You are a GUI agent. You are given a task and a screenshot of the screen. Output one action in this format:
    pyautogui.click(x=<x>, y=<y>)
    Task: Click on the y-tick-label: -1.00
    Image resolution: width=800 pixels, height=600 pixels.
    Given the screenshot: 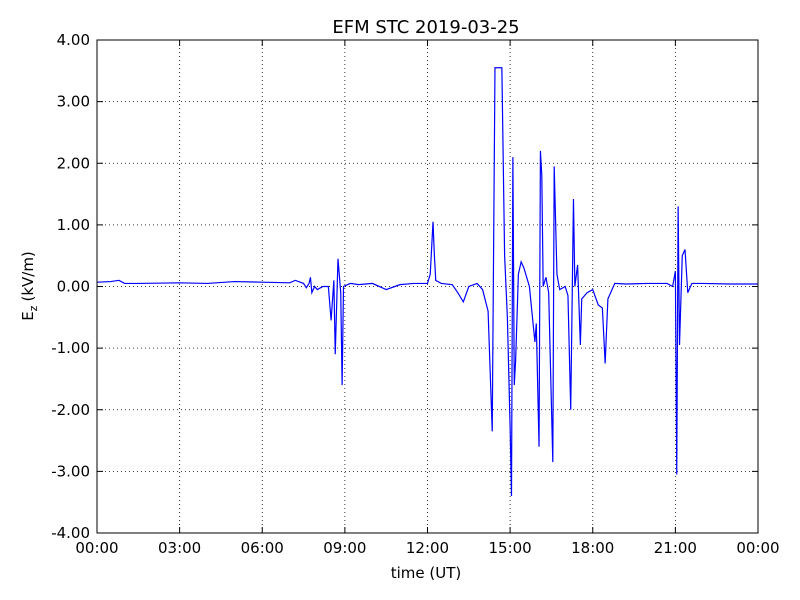 What is the action you would take?
    pyautogui.click(x=70, y=348)
    